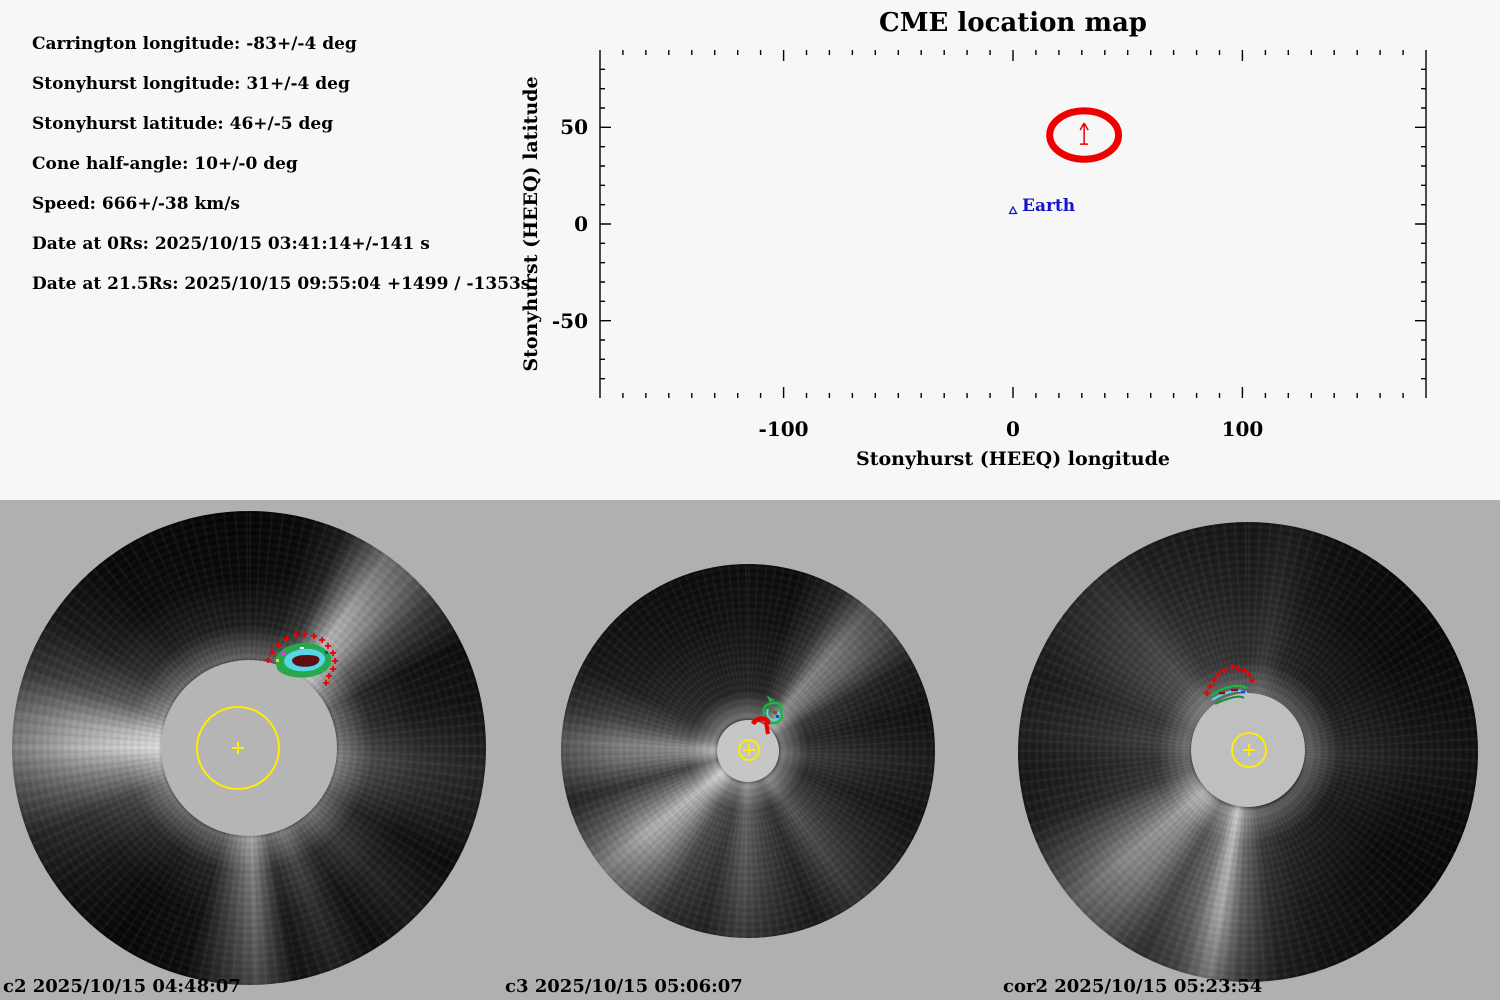 Image resolution: width=1500 pixels, height=1000 pixels. Describe the element at coordinates (1229, 680) in the screenshot. I see `cor2-red-plus-arc` at that location.